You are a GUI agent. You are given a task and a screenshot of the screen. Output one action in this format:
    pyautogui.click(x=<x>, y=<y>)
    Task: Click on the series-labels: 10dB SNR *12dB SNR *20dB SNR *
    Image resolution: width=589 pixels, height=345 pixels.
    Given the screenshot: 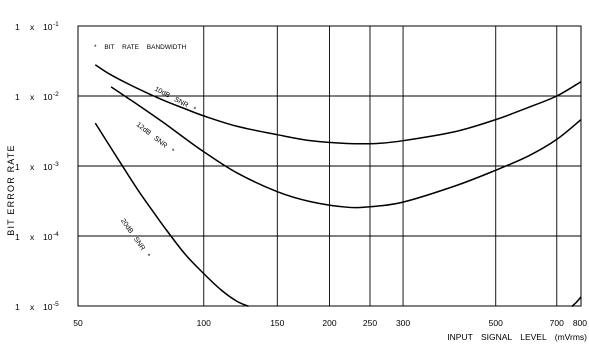 What is the action you would take?
    pyautogui.click(x=158, y=173)
    